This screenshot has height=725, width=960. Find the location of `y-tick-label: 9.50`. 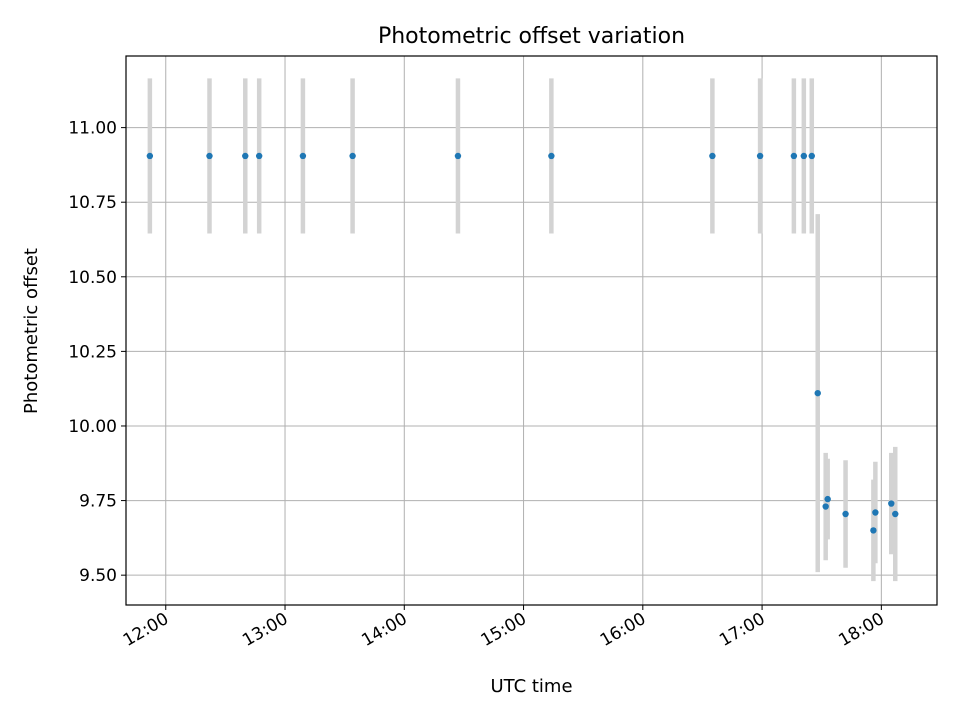

y-tick-label: 9.50 is located at coordinates (98, 576).